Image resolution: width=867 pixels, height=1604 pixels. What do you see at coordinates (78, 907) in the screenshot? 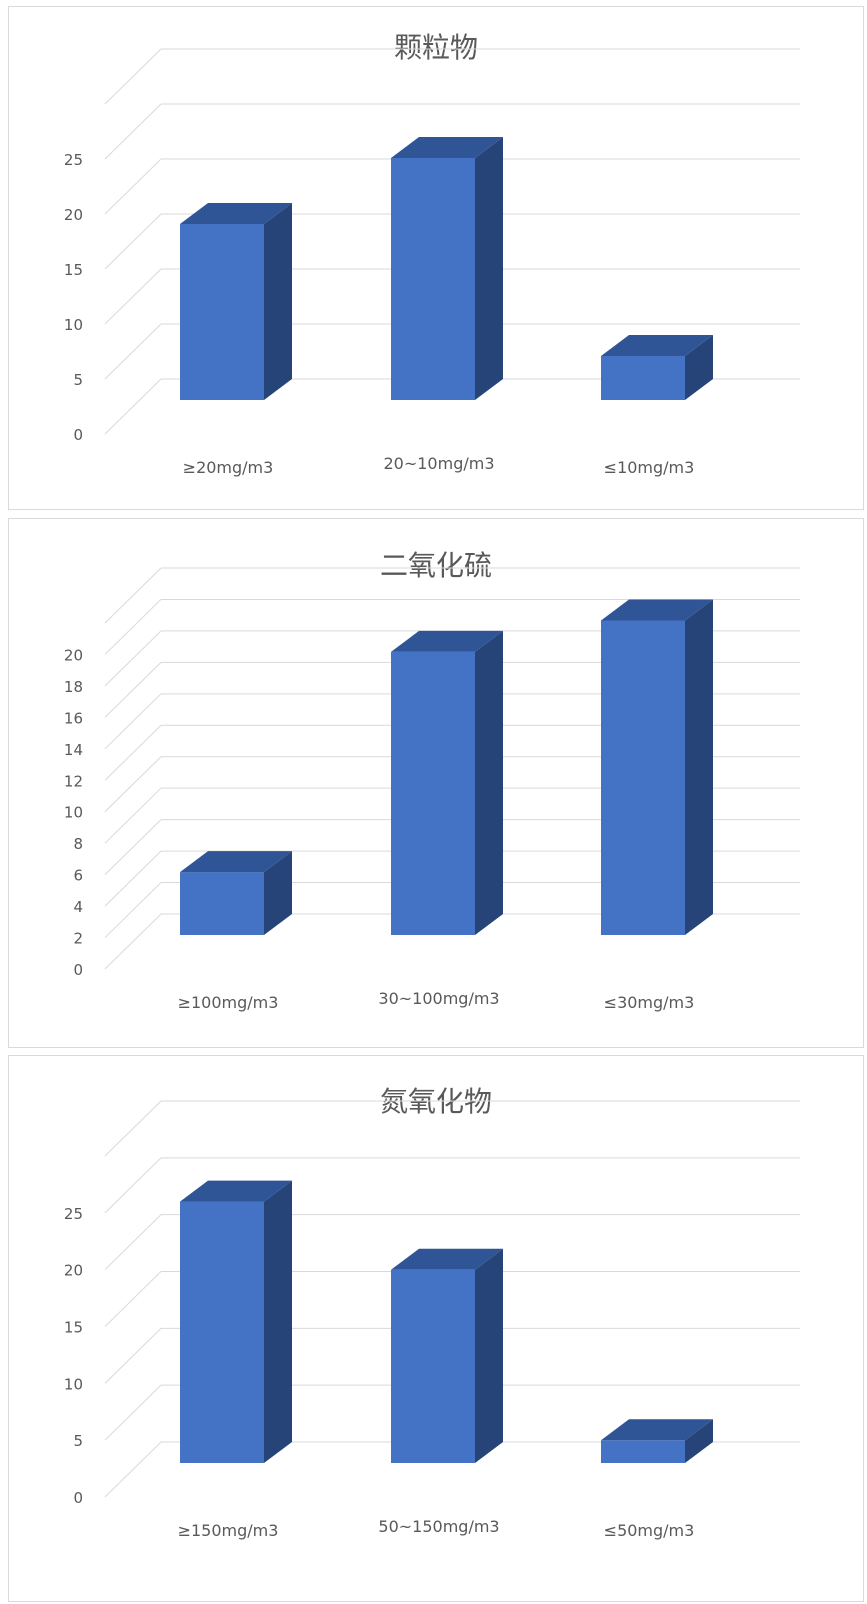
I see `y-tick-label: 4` at bounding box center [78, 907].